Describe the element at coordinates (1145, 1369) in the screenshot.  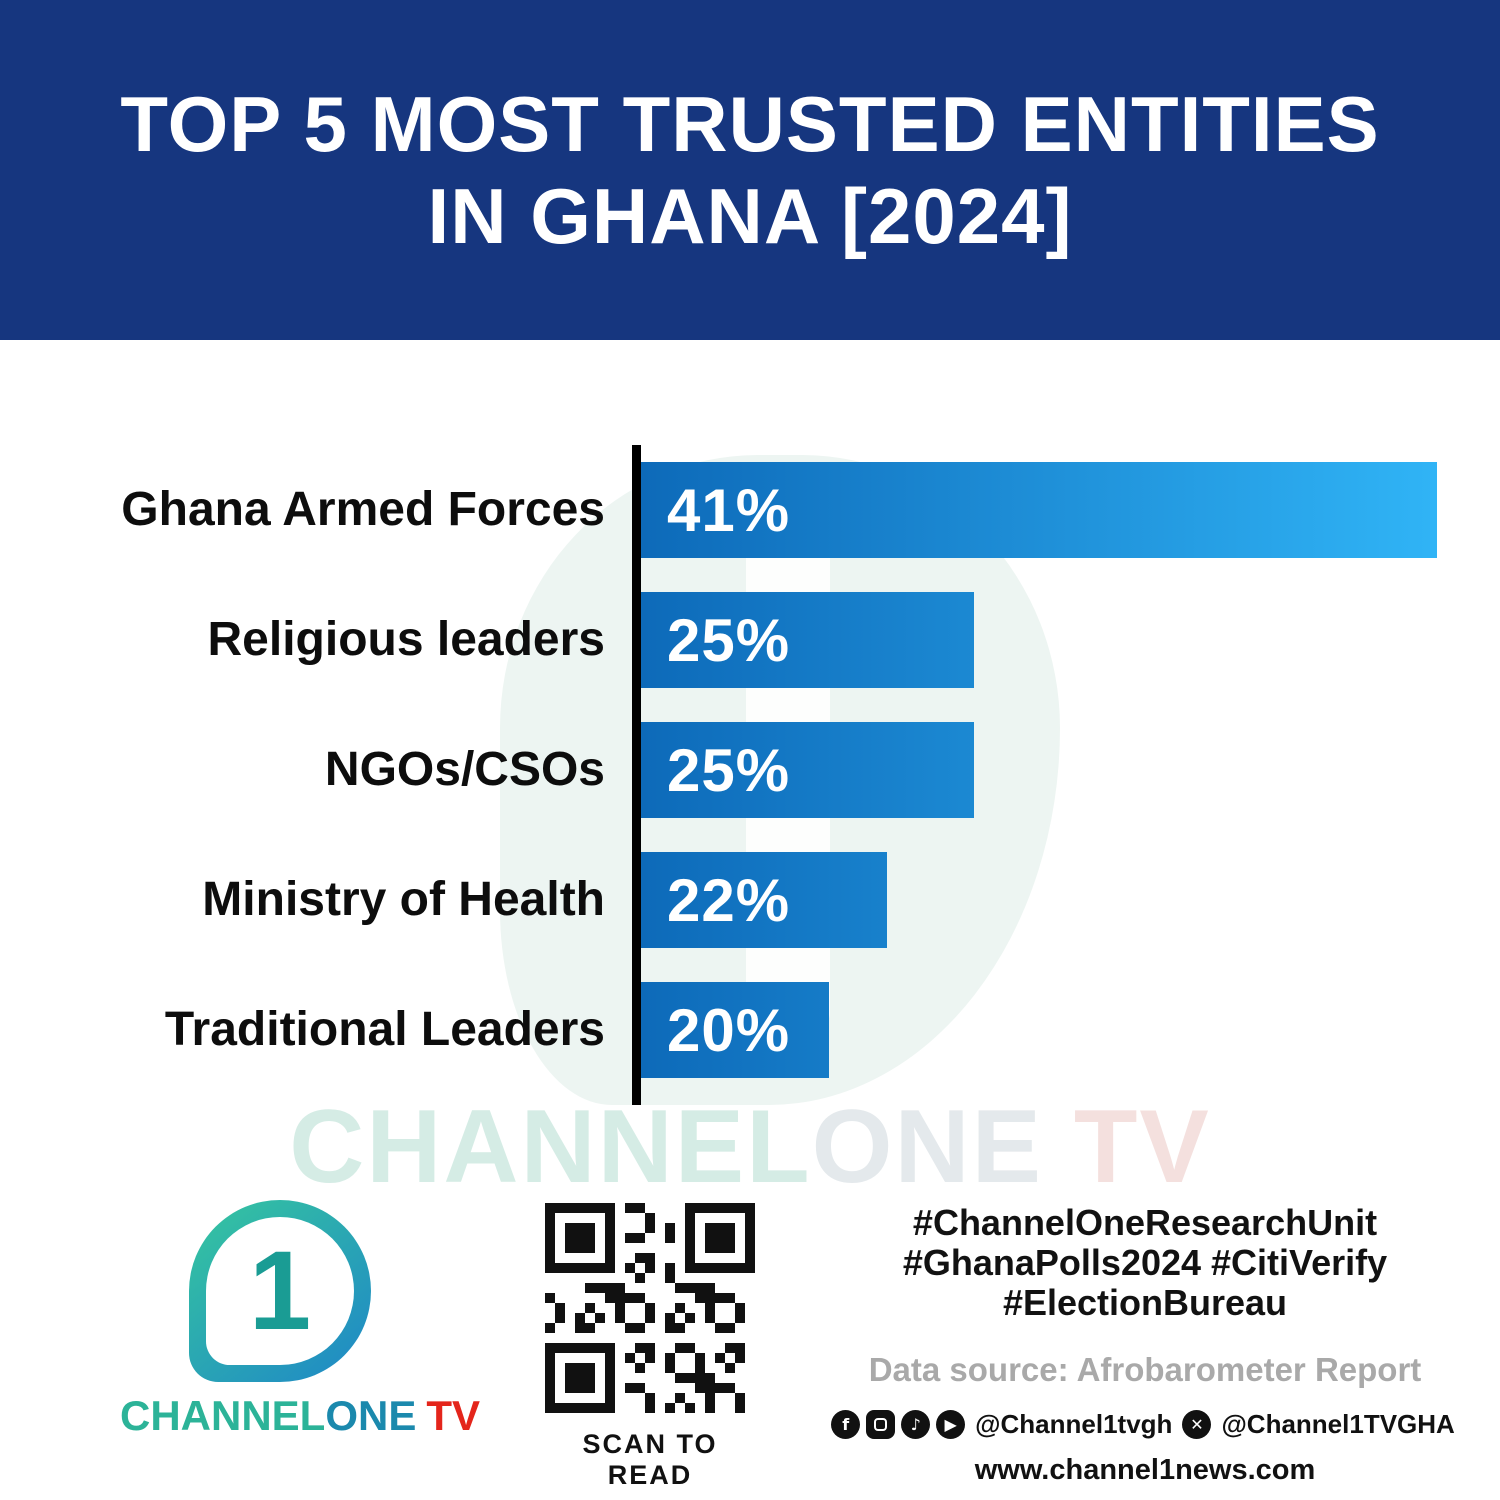
I see `data-source: Data source: Afrobarometer Report` at that location.